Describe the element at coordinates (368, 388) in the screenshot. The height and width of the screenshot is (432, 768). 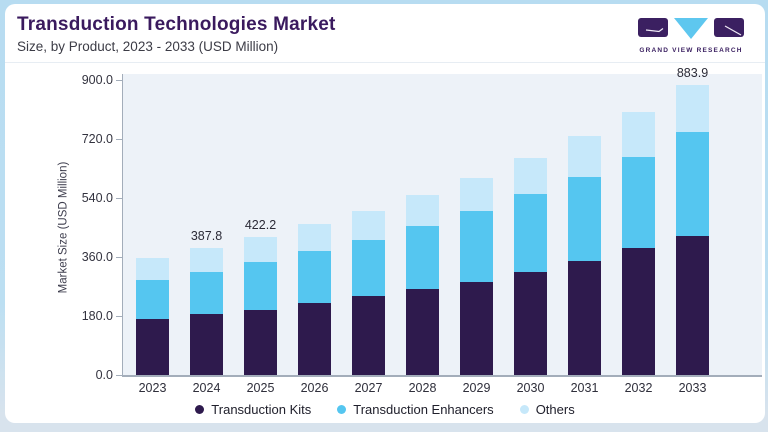
I see `x-tick-label: 2027` at that location.